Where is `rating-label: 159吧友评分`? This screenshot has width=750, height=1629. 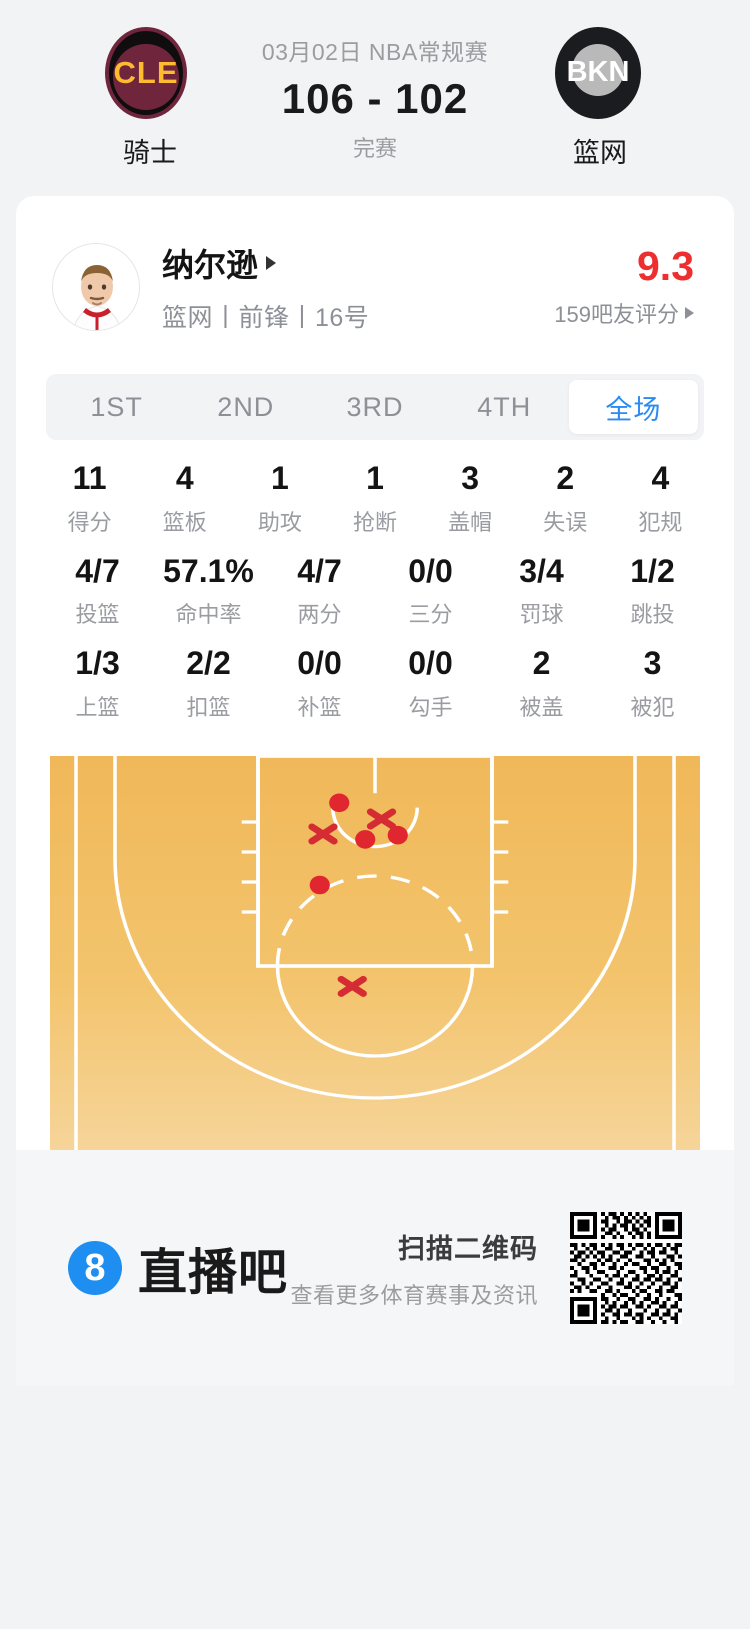
rating-label: 159吧友评分 is located at coordinates (616, 314).